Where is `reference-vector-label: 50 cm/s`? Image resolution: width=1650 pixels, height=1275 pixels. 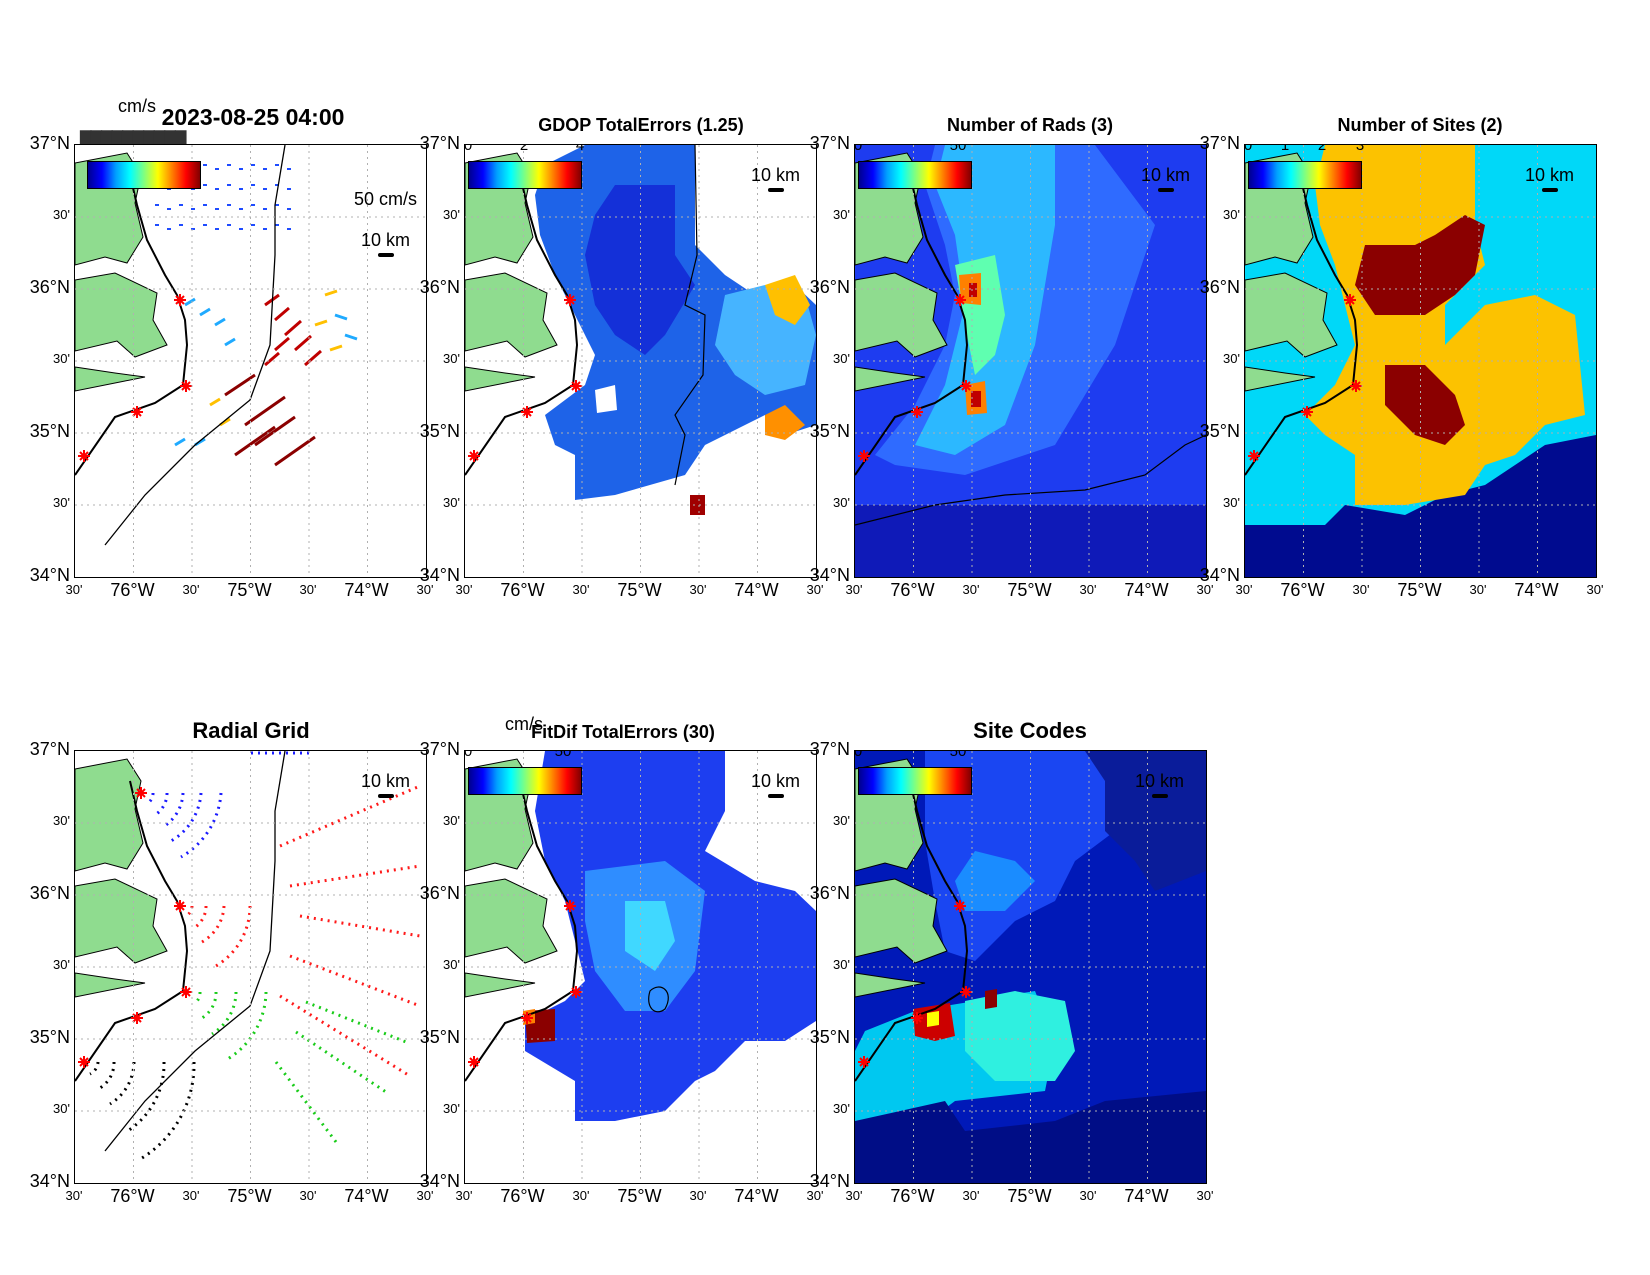
reference-vector-label: 50 cm/s is located at coordinates (386, 199).